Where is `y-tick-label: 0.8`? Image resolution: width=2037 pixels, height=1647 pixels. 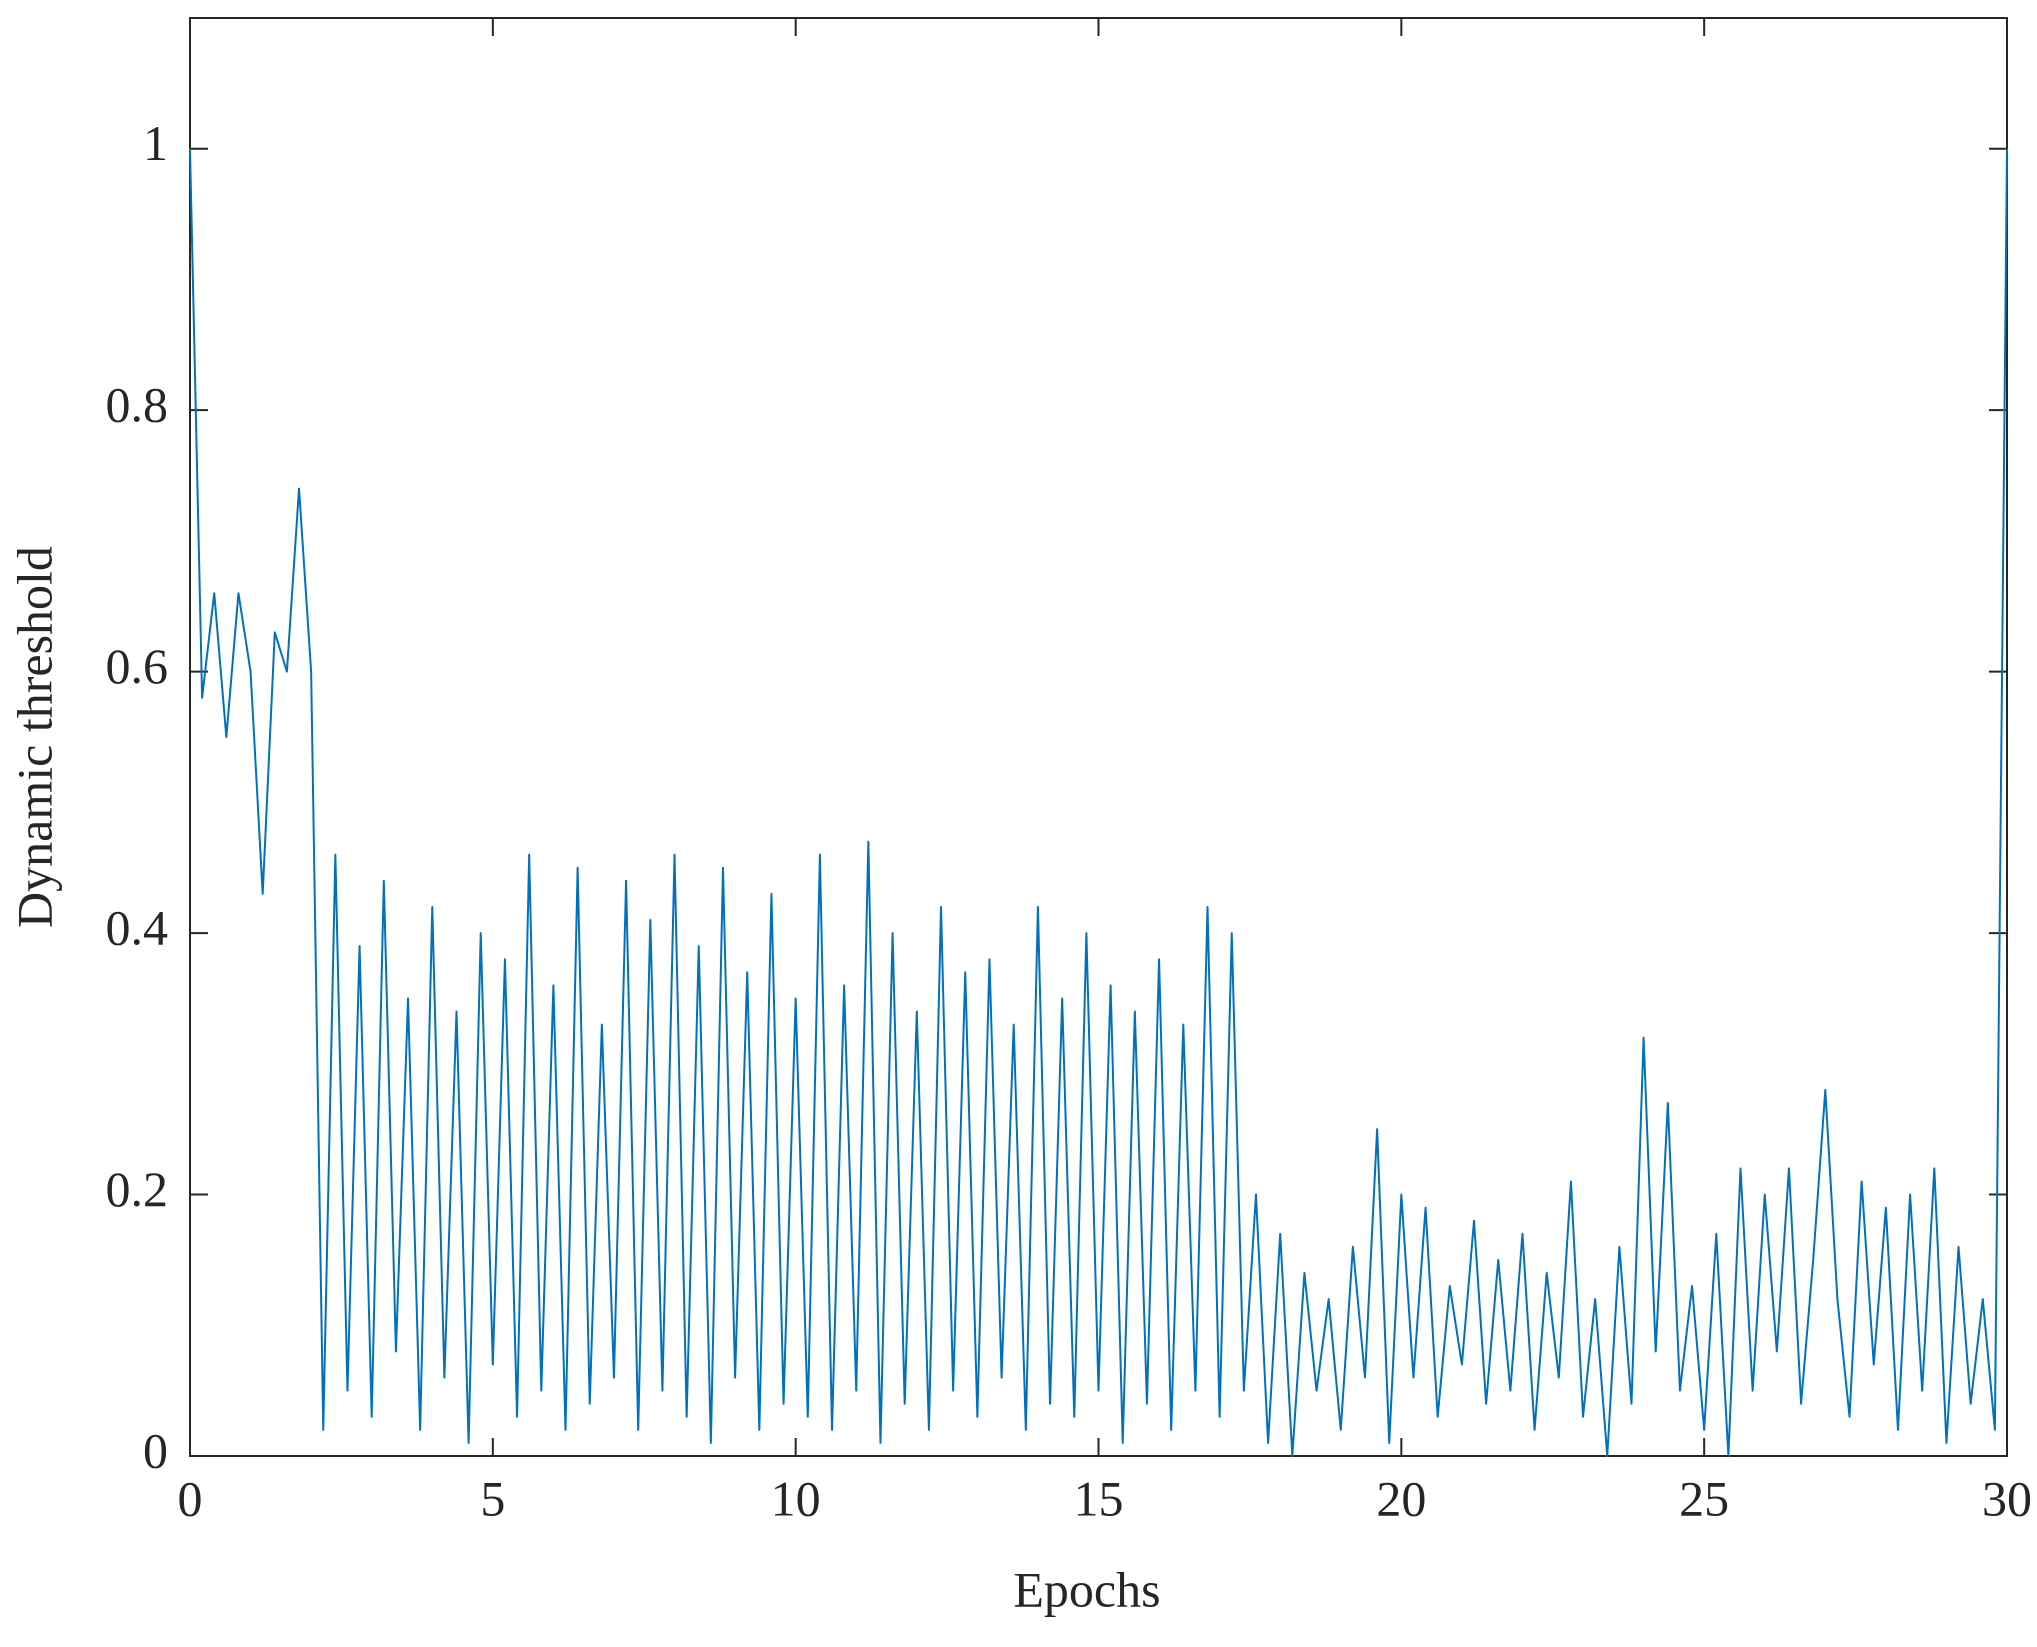 y-tick-label: 0.8 is located at coordinates (137, 405).